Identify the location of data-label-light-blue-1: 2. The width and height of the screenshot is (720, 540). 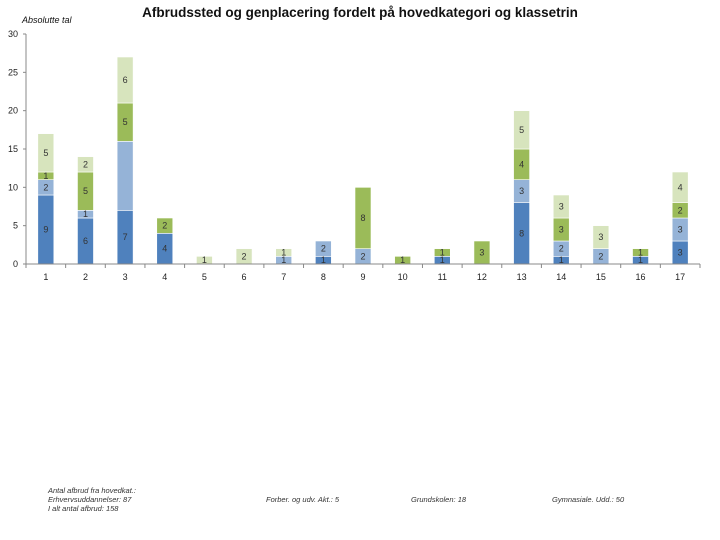
(45, 187).